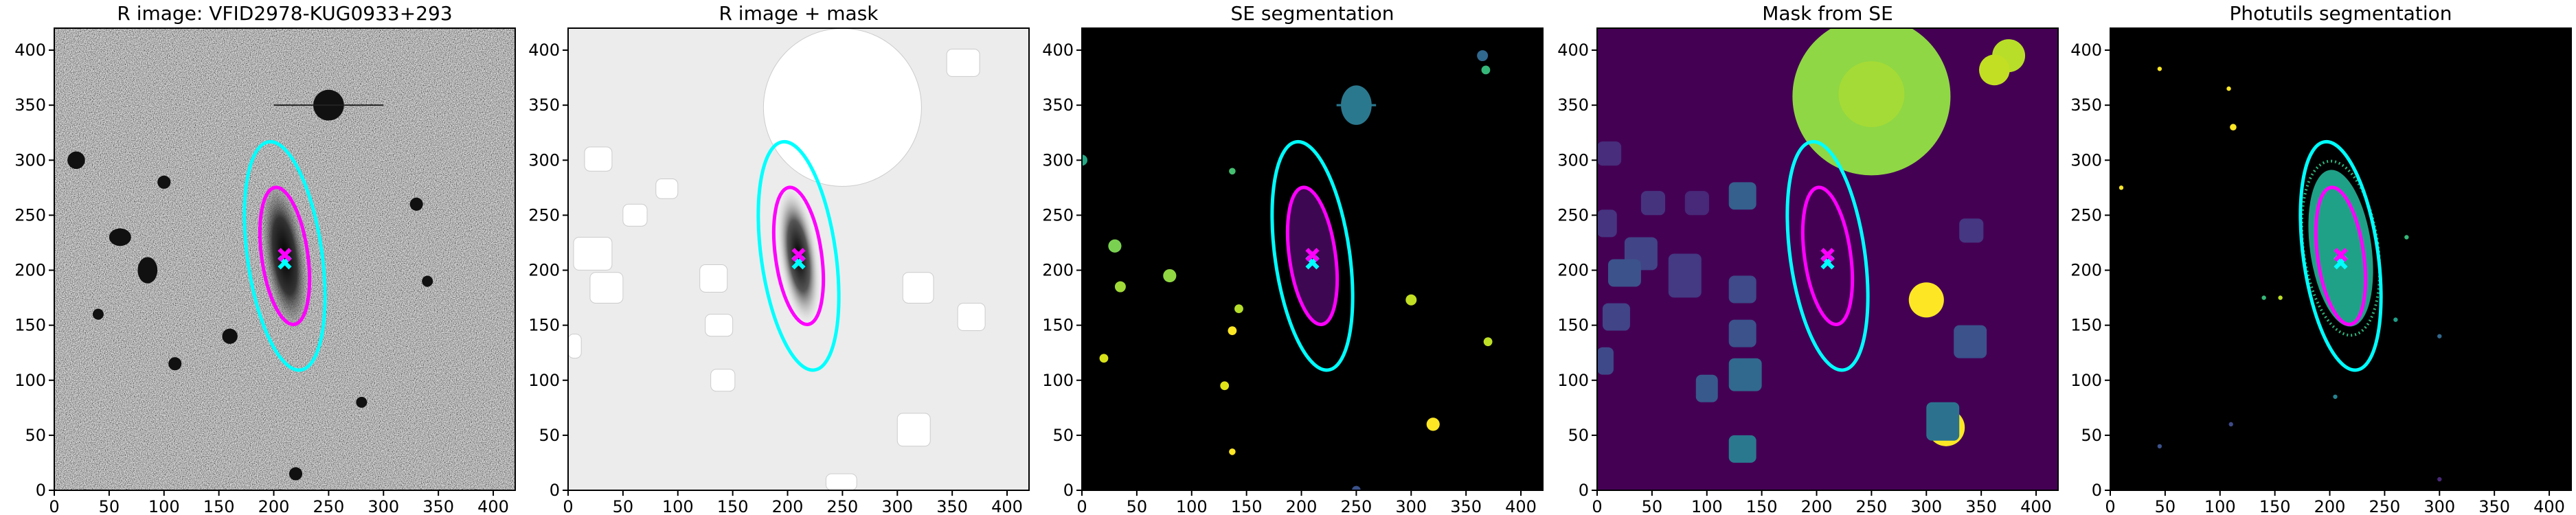 This screenshot has height=515, width=2576. Describe the element at coordinates (2340, 13) in the screenshot. I see `panel-title: Photutils segmentation` at that location.